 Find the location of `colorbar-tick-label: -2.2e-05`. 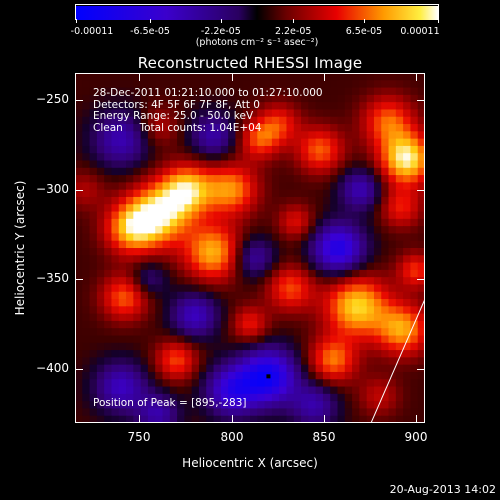

colorbar-tick-label: -2.2e-05 is located at coordinates (220, 31).